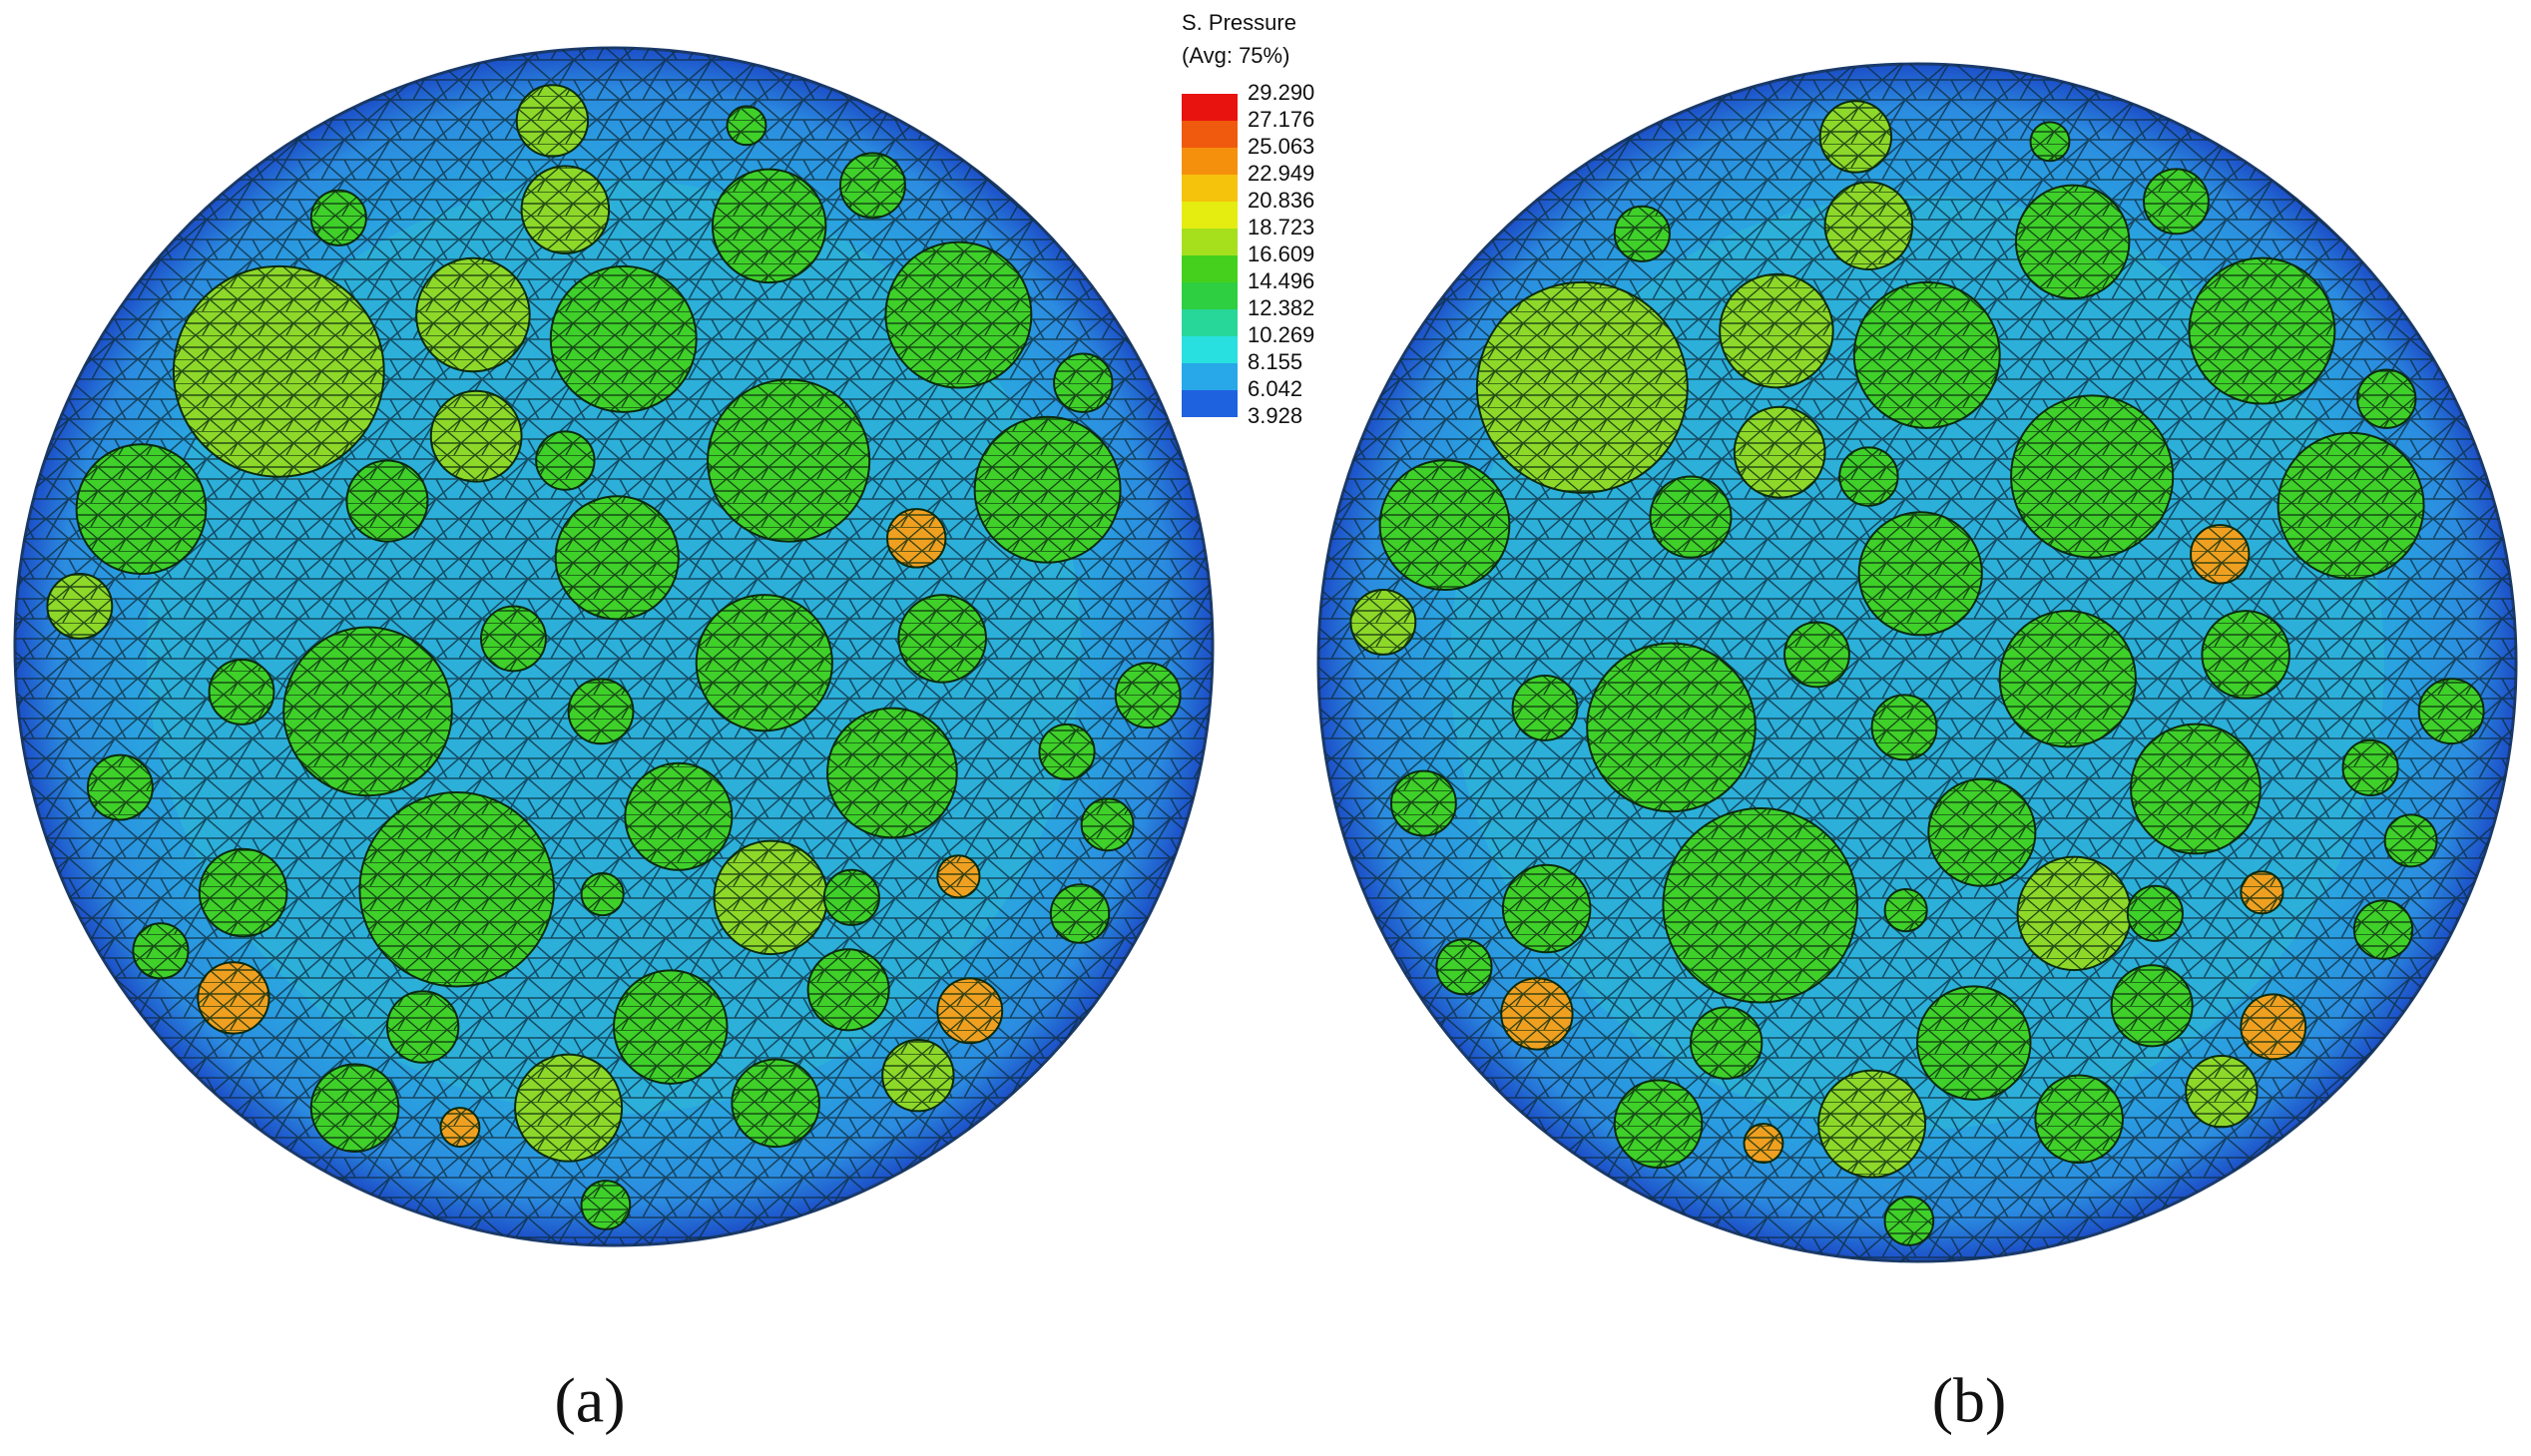 The width and height of the screenshot is (2531, 1456). What do you see at coordinates (1210, 256) in the screenshot?
I see `legend-bands` at bounding box center [1210, 256].